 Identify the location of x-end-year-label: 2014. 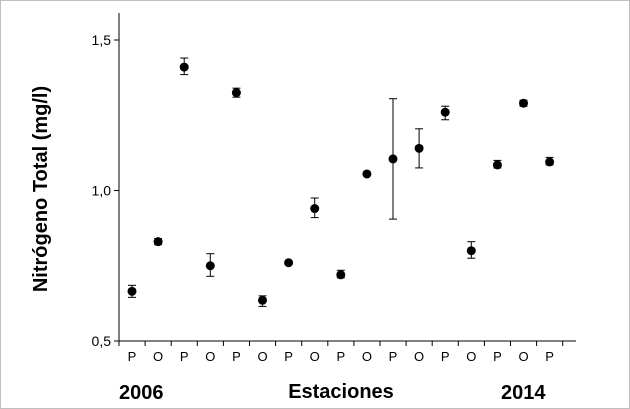
(523, 393).